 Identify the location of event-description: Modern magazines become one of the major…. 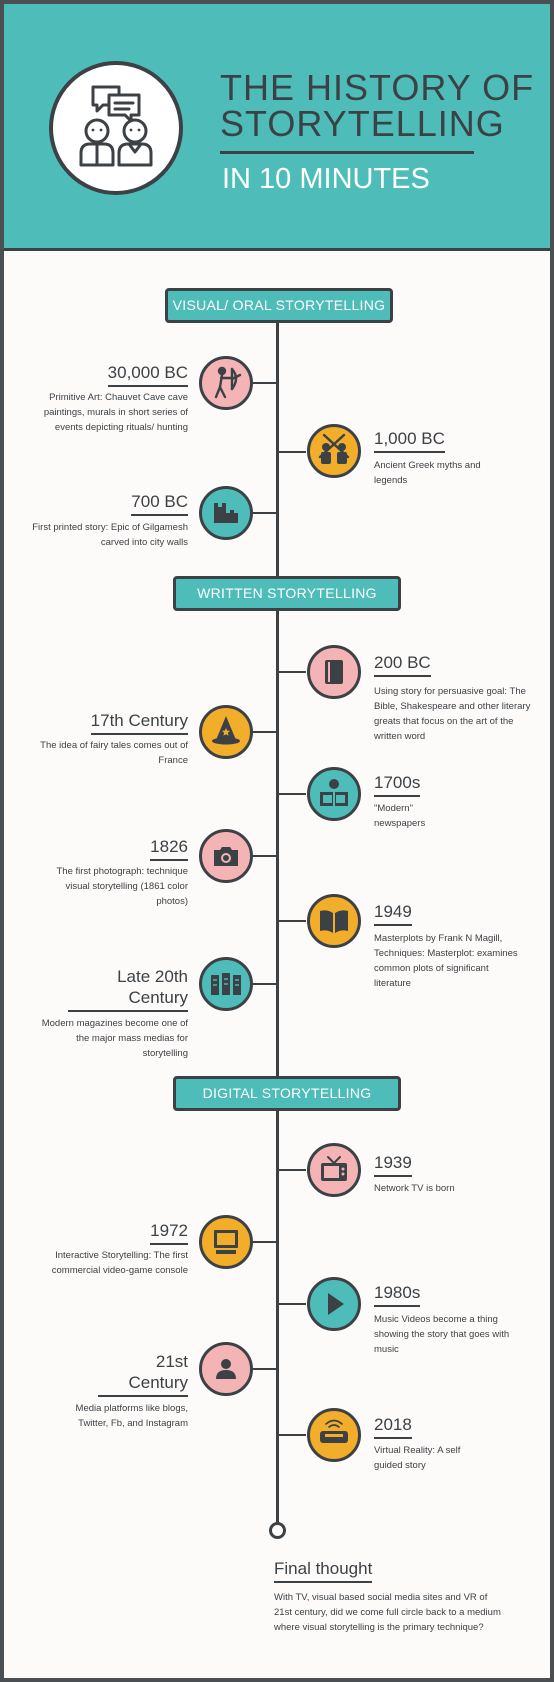
(114, 1038).